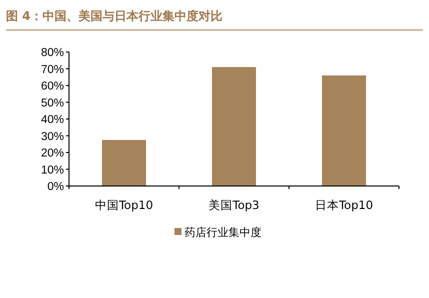 This screenshot has height=298, width=429. I want to click on y-tick-label: 50%, so click(52, 103).